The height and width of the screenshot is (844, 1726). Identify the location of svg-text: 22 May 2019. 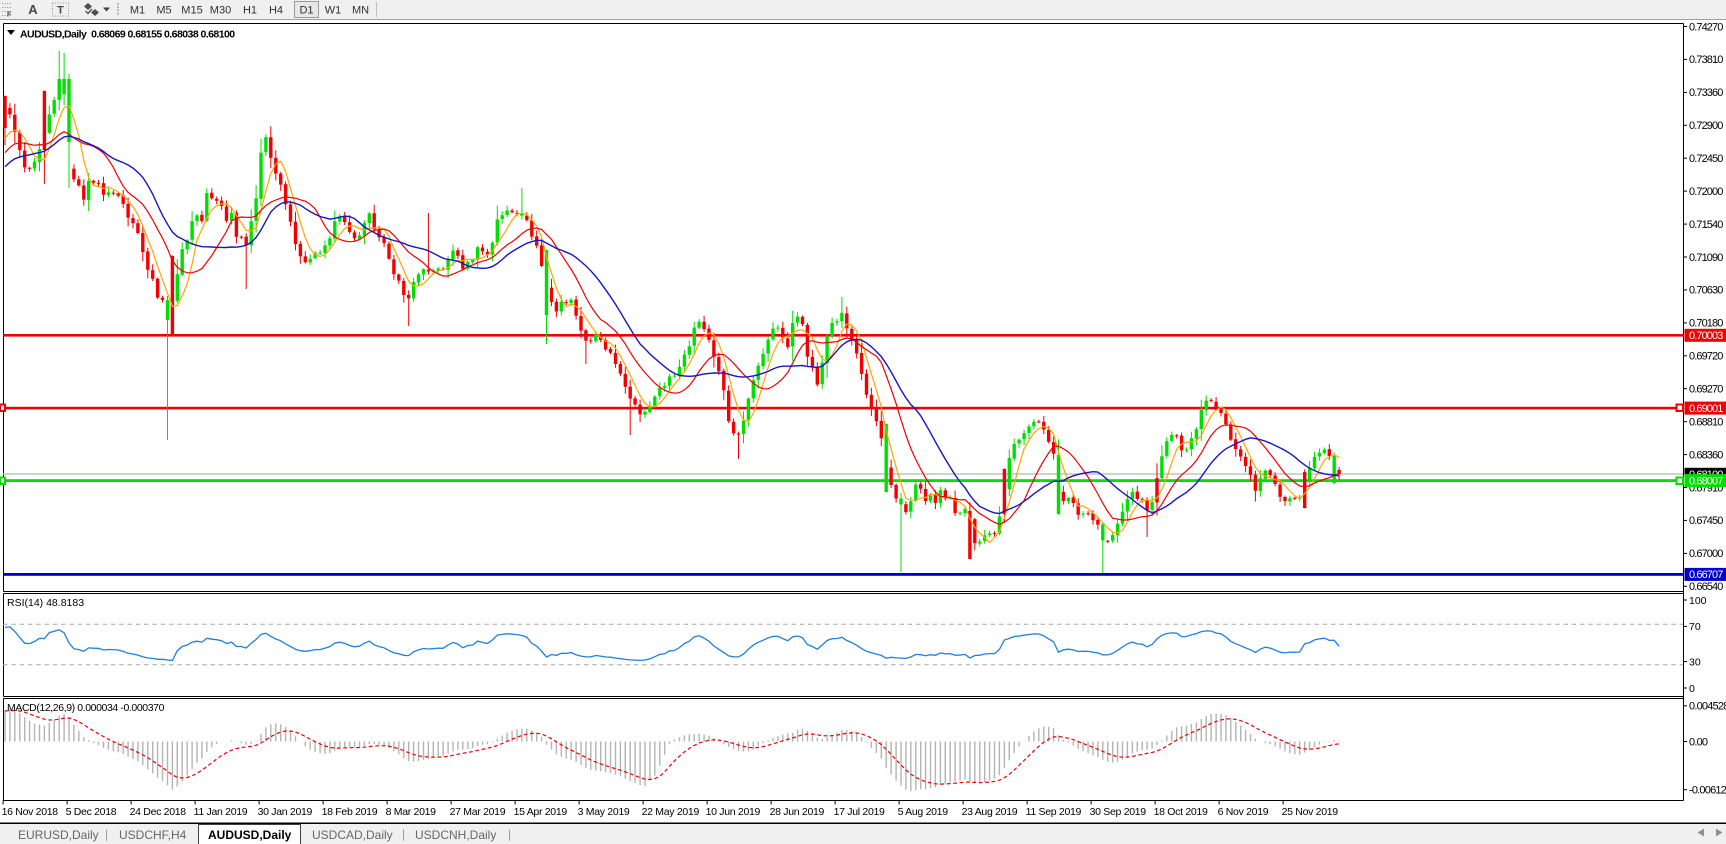
(671, 812).